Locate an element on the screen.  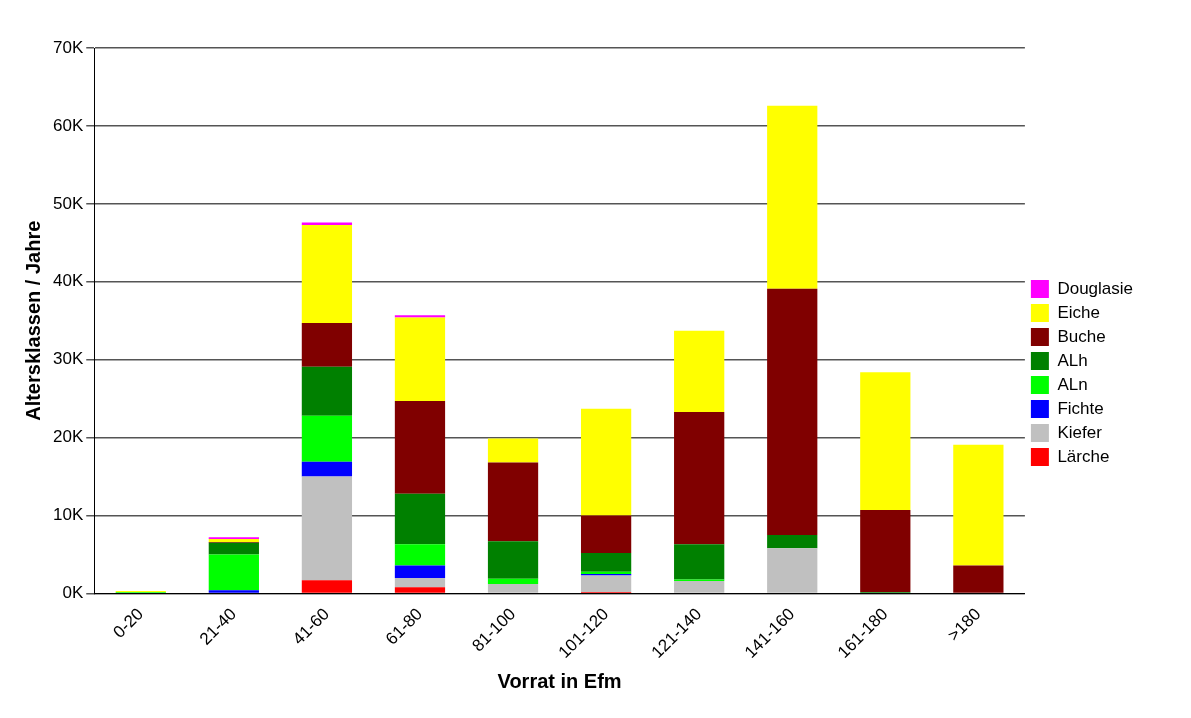
y-tick-label: 70K is located at coordinates (68, 47).